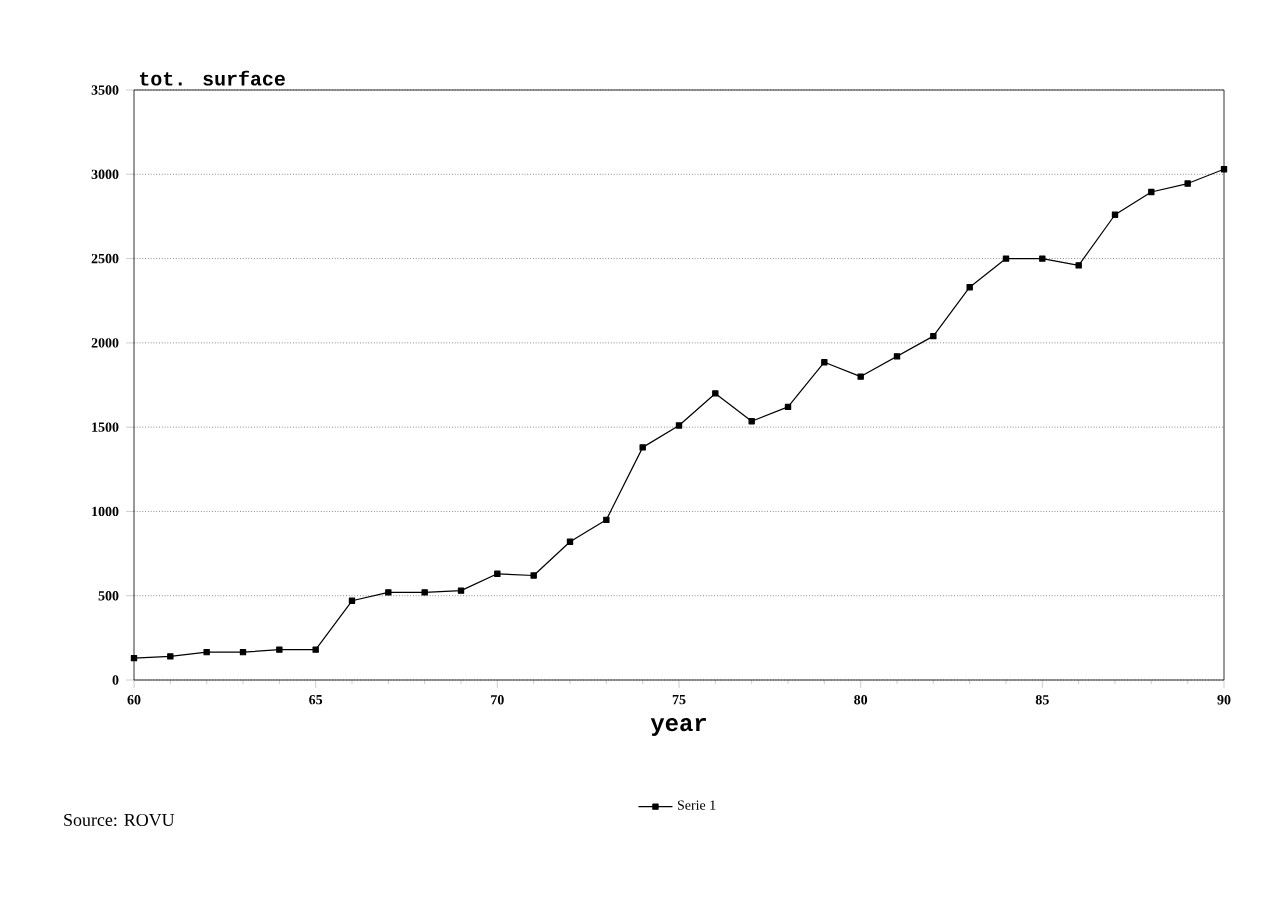  What do you see at coordinates (119, 820) in the screenshot?
I see `source-note: Source: ROVU` at bounding box center [119, 820].